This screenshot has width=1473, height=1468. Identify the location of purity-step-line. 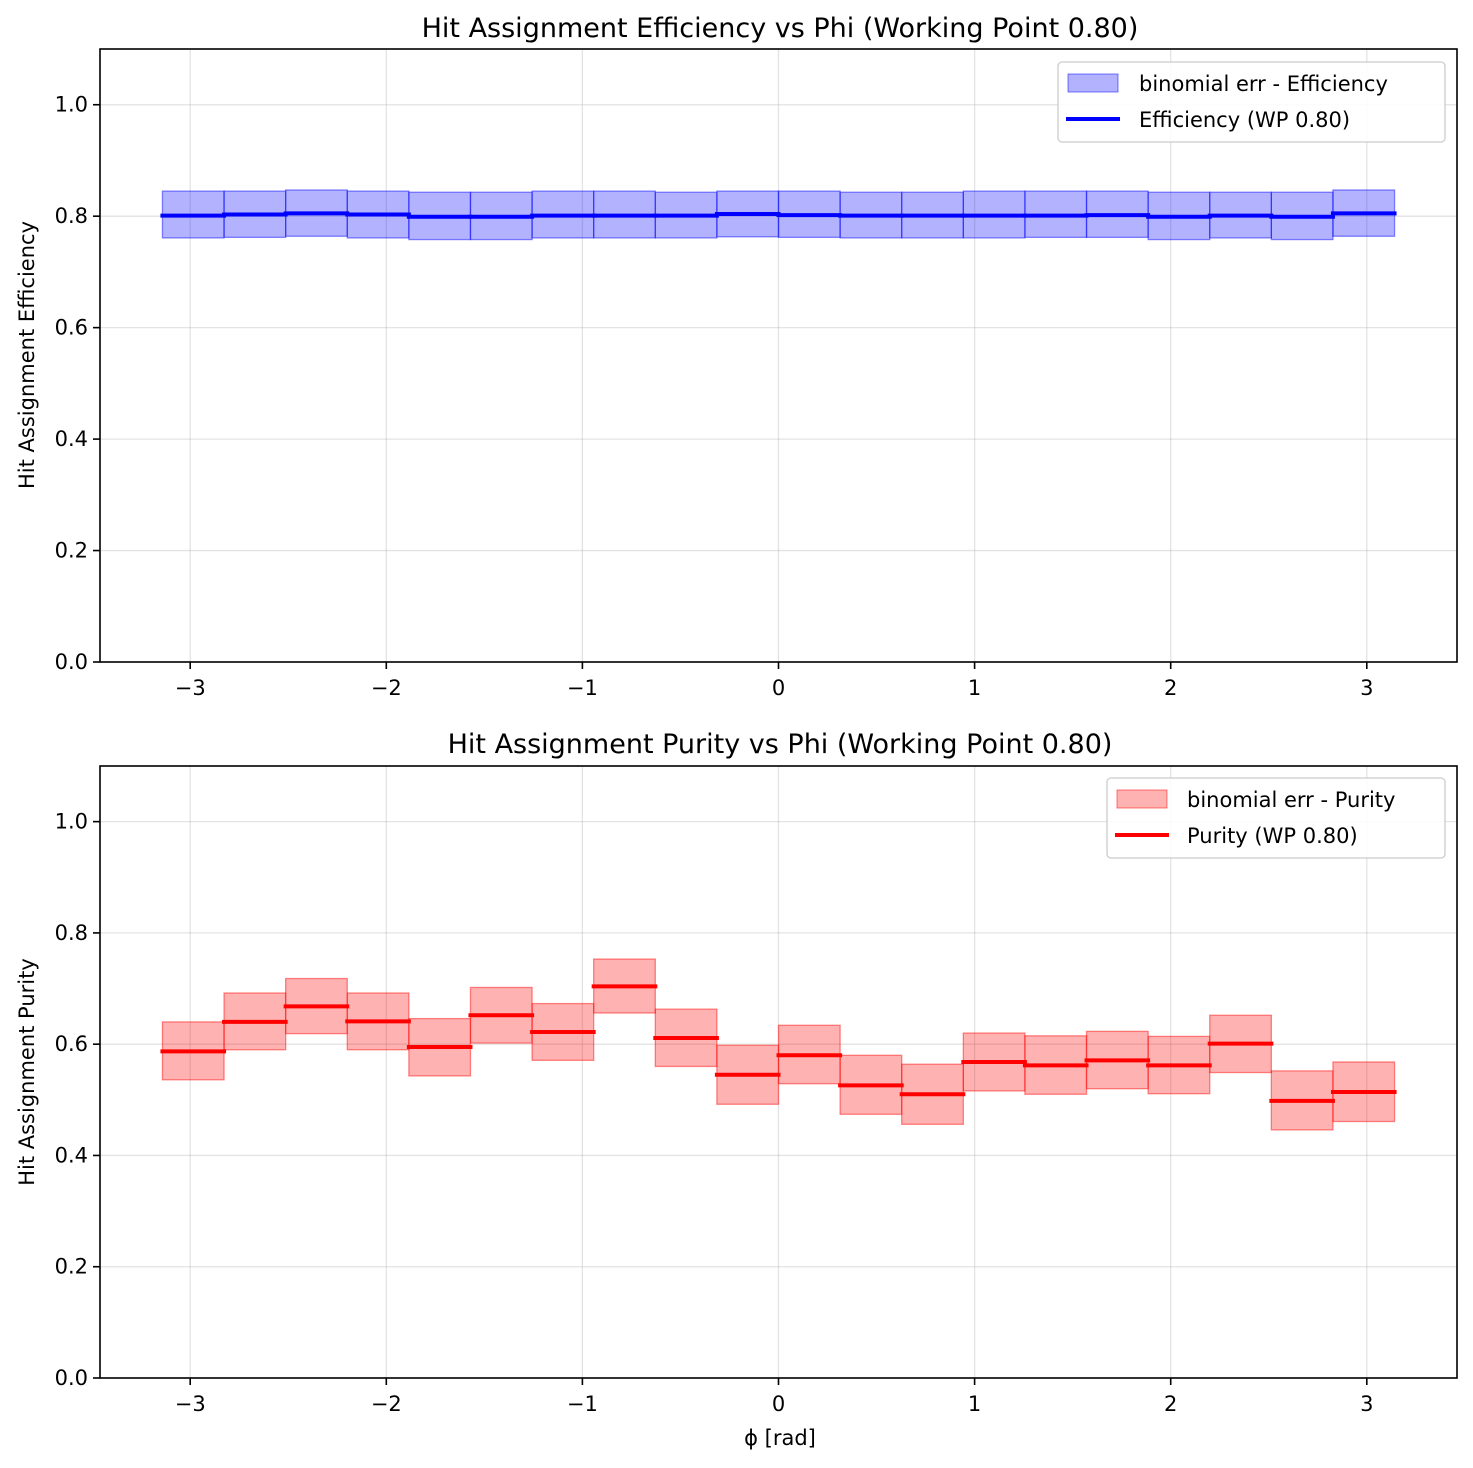
(778, 1043).